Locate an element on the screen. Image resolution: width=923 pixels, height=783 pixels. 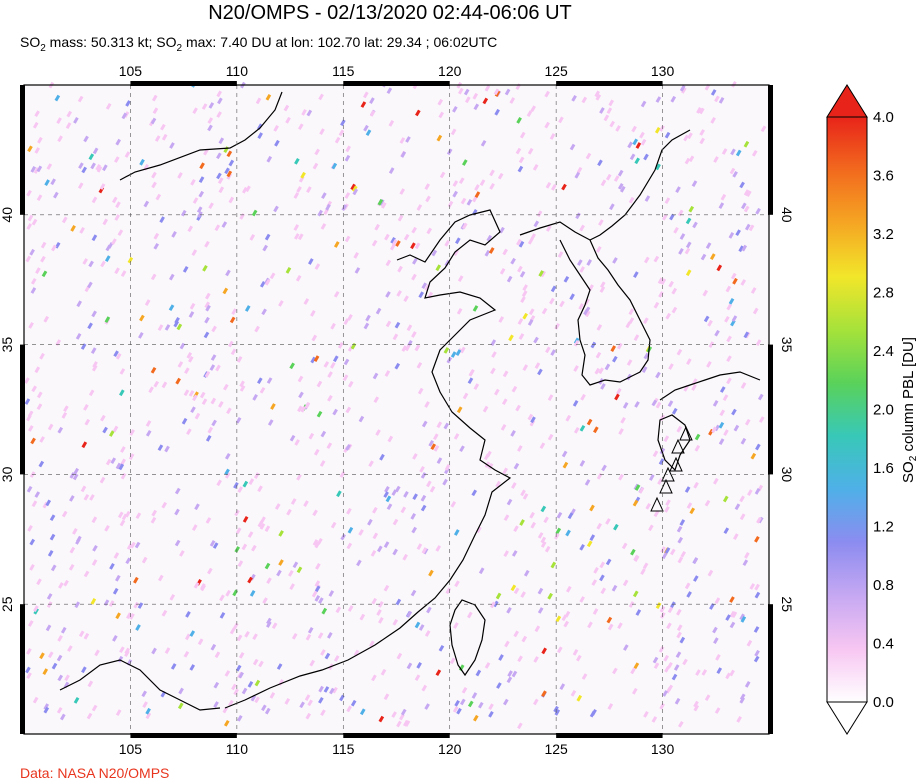
volcano-markers is located at coordinates (671, 468).